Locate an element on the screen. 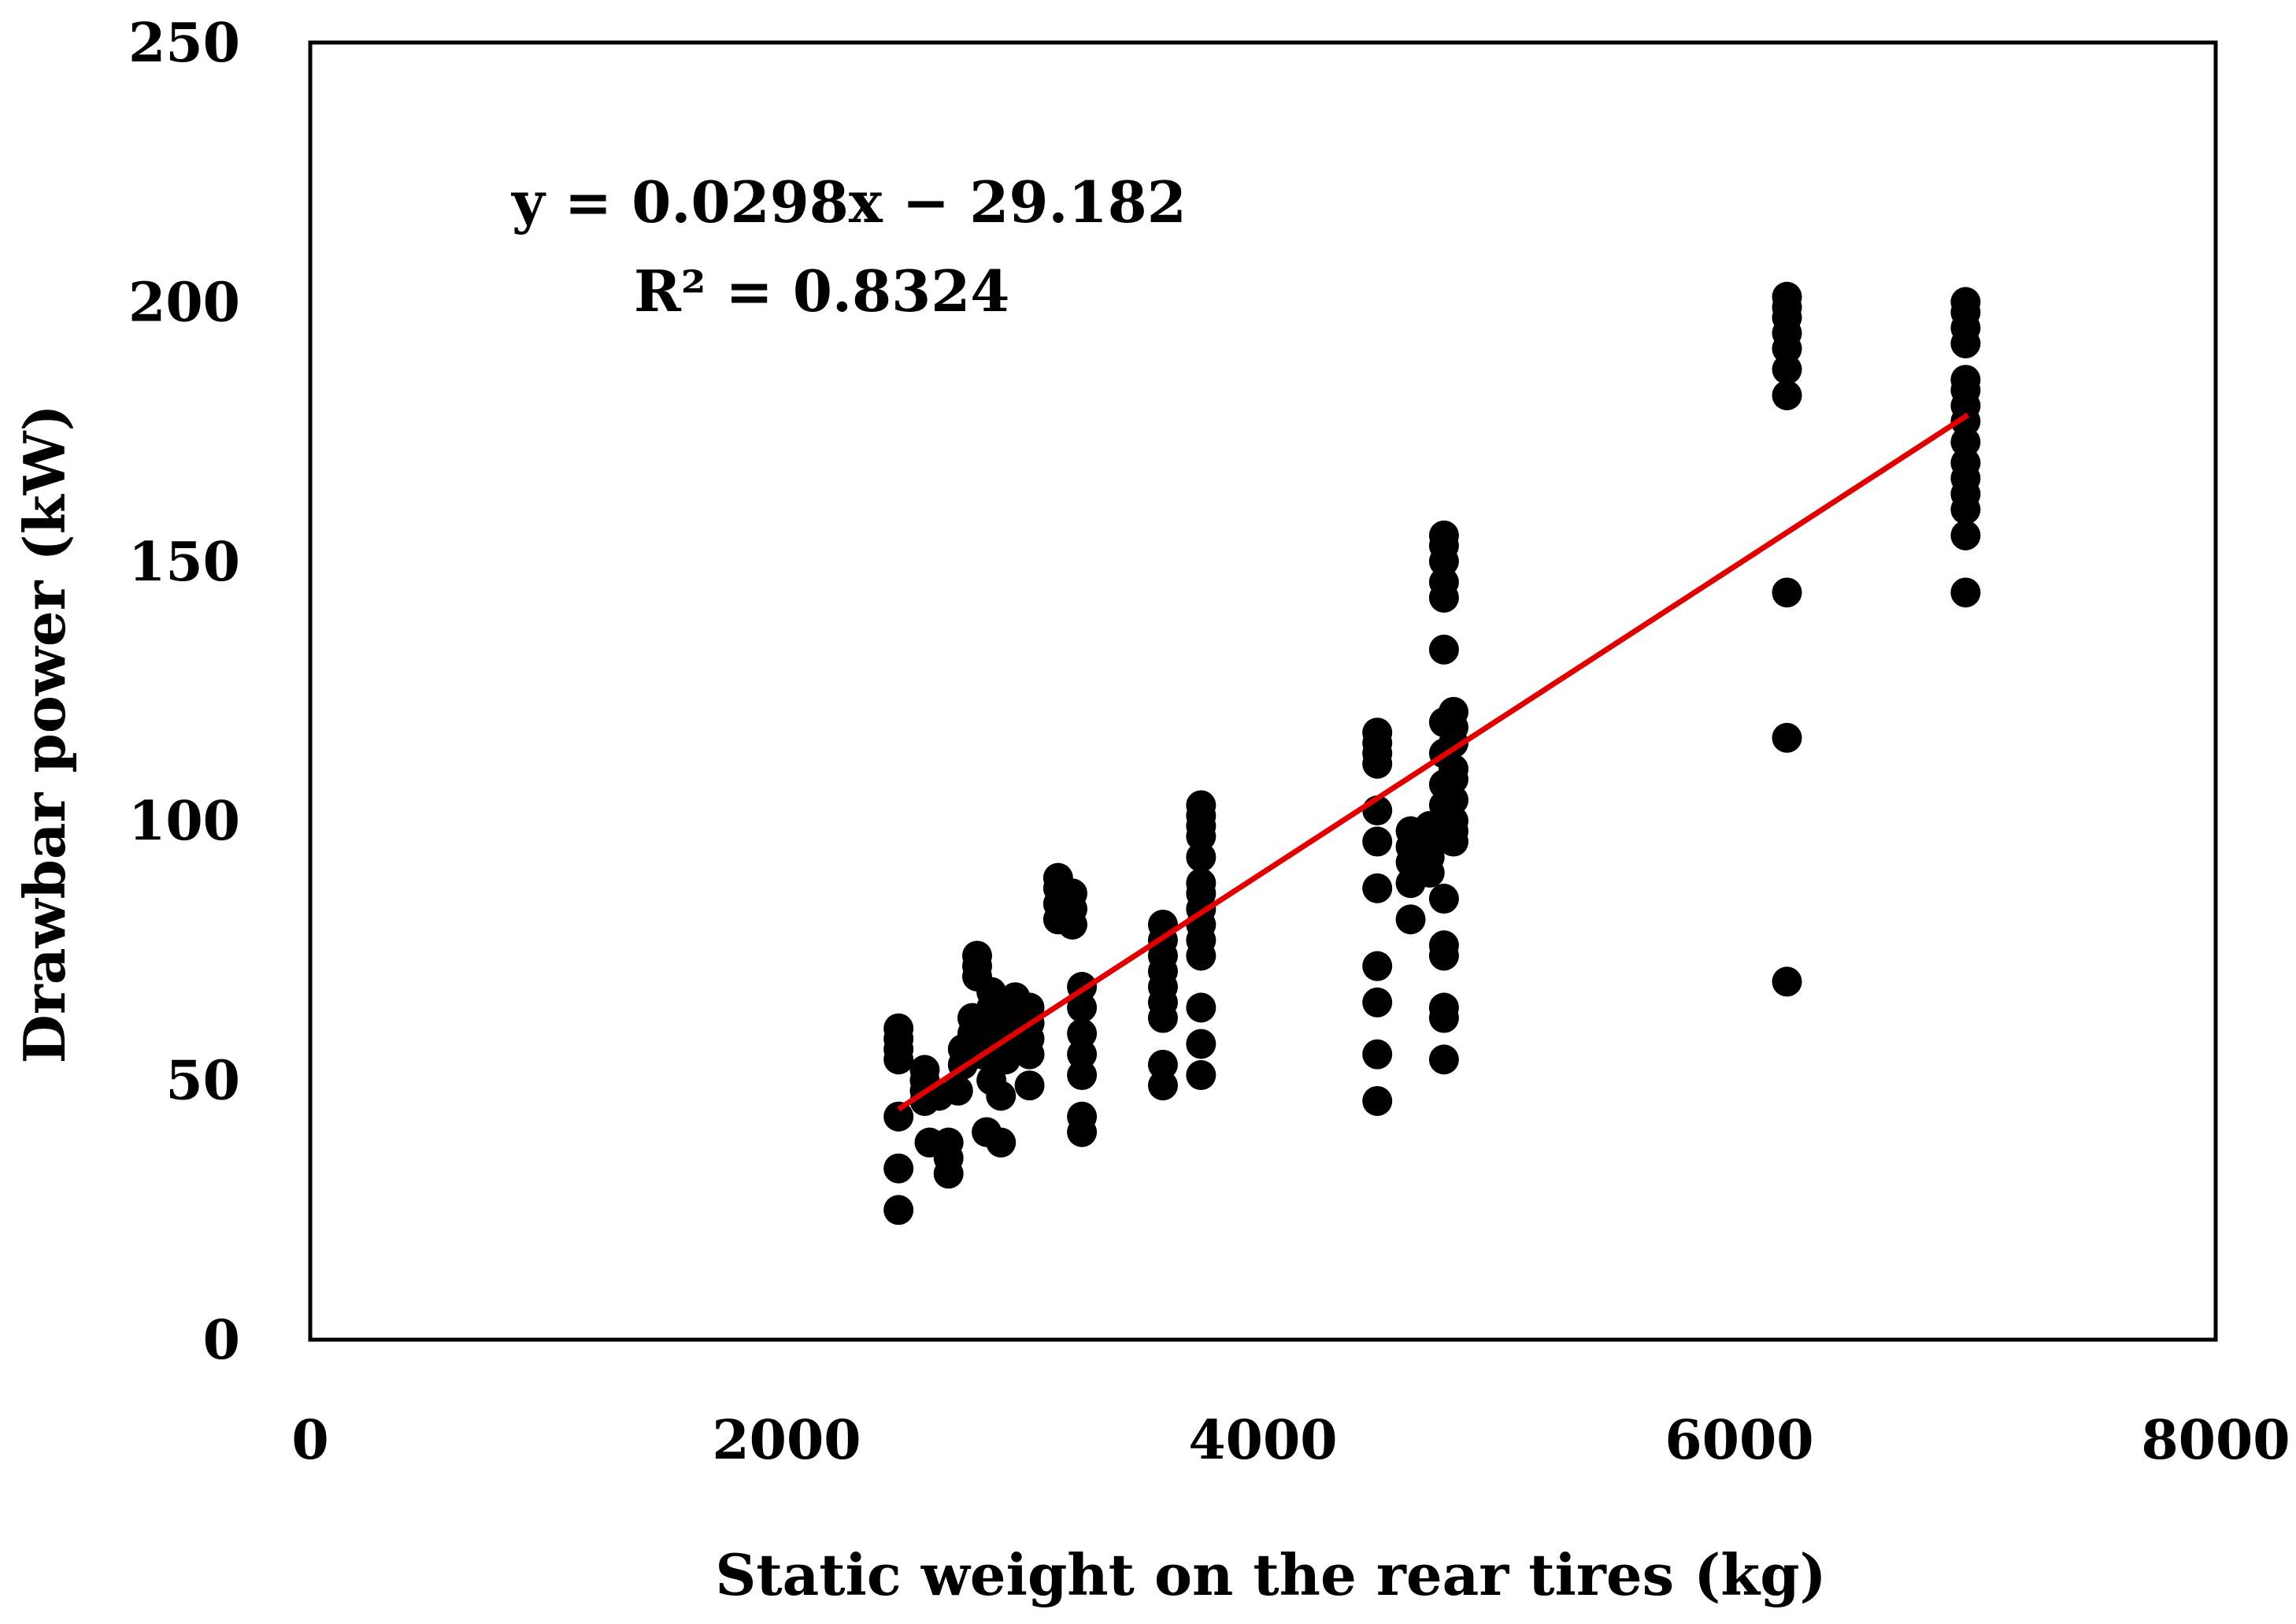 The height and width of the screenshot is (1624, 2296). x-tick-labels: 0 2000 4000 6000 8000 is located at coordinates (1290, 1440).